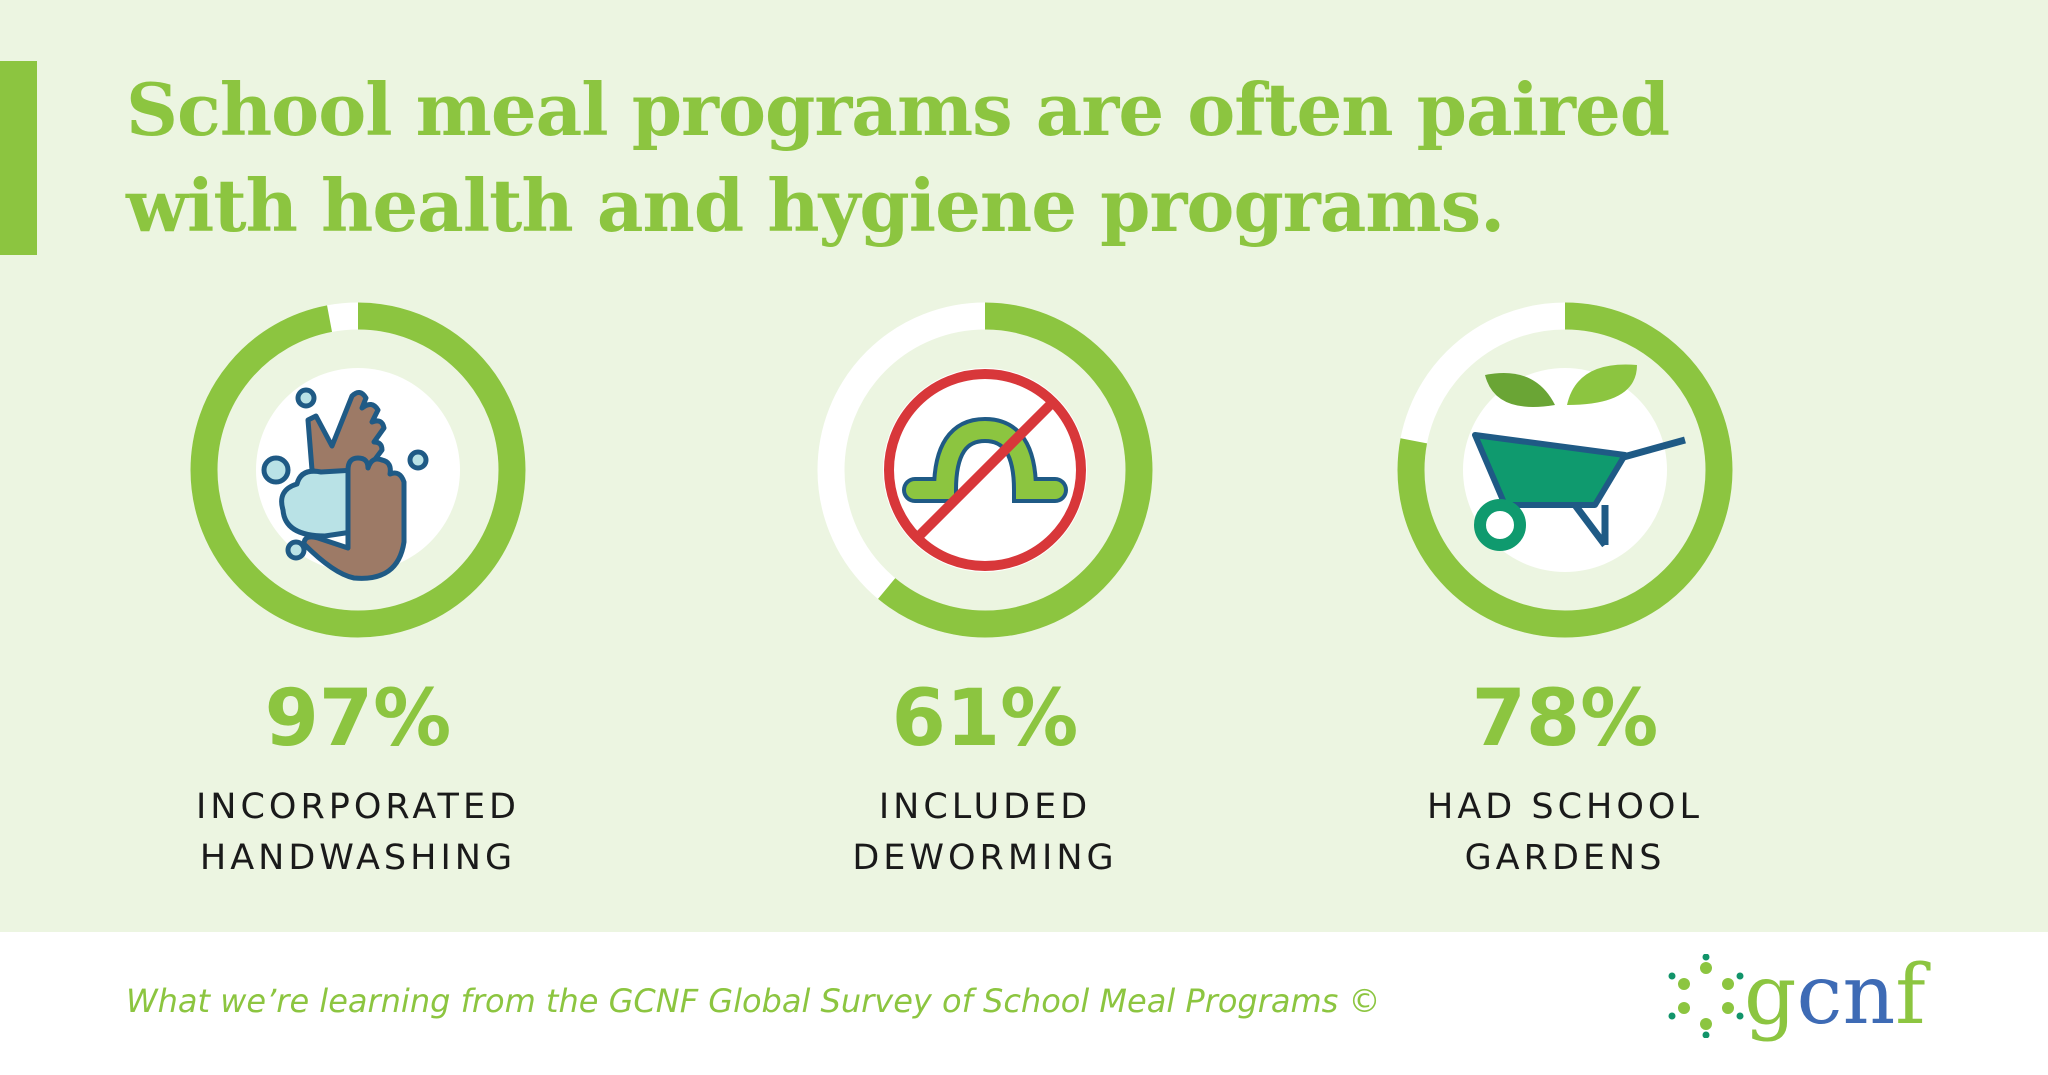 This screenshot has height=1075, width=2048. Describe the element at coordinates (358, 719) in the screenshot. I see `percent-value: 97%` at that location.